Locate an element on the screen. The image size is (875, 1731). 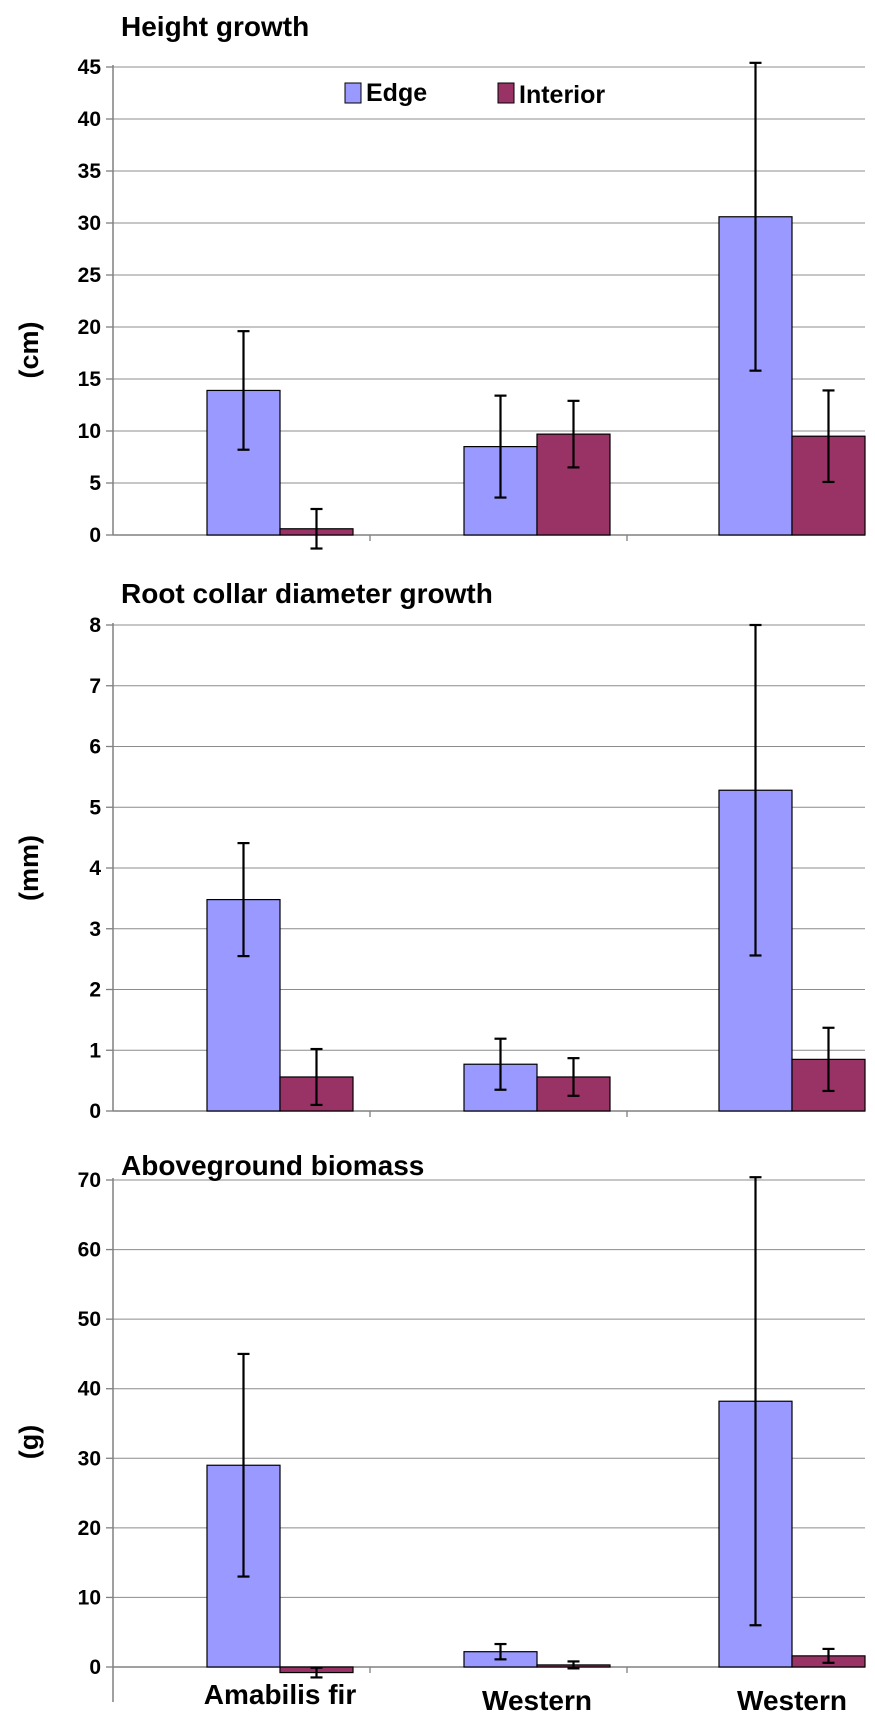
y-tick-label: 4 is located at coordinates (95, 868).